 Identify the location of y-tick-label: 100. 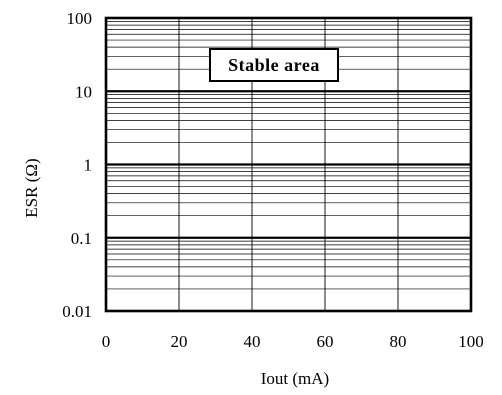
(80, 18).